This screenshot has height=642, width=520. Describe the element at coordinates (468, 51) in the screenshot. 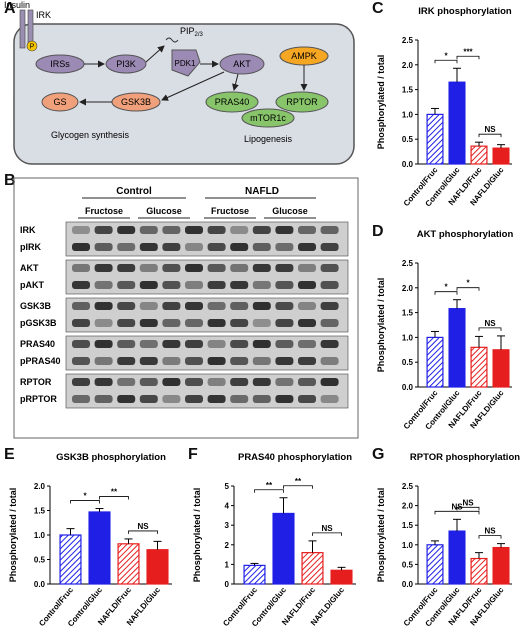

I see `sig-label-1: ***` at that location.